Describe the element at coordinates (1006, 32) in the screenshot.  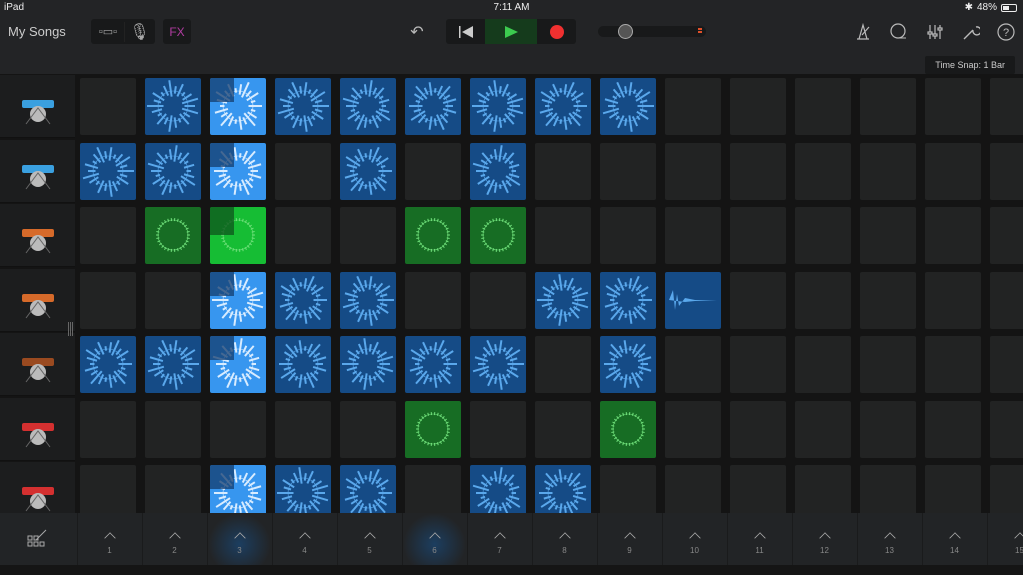
I see `help-icon: ?` at that location.